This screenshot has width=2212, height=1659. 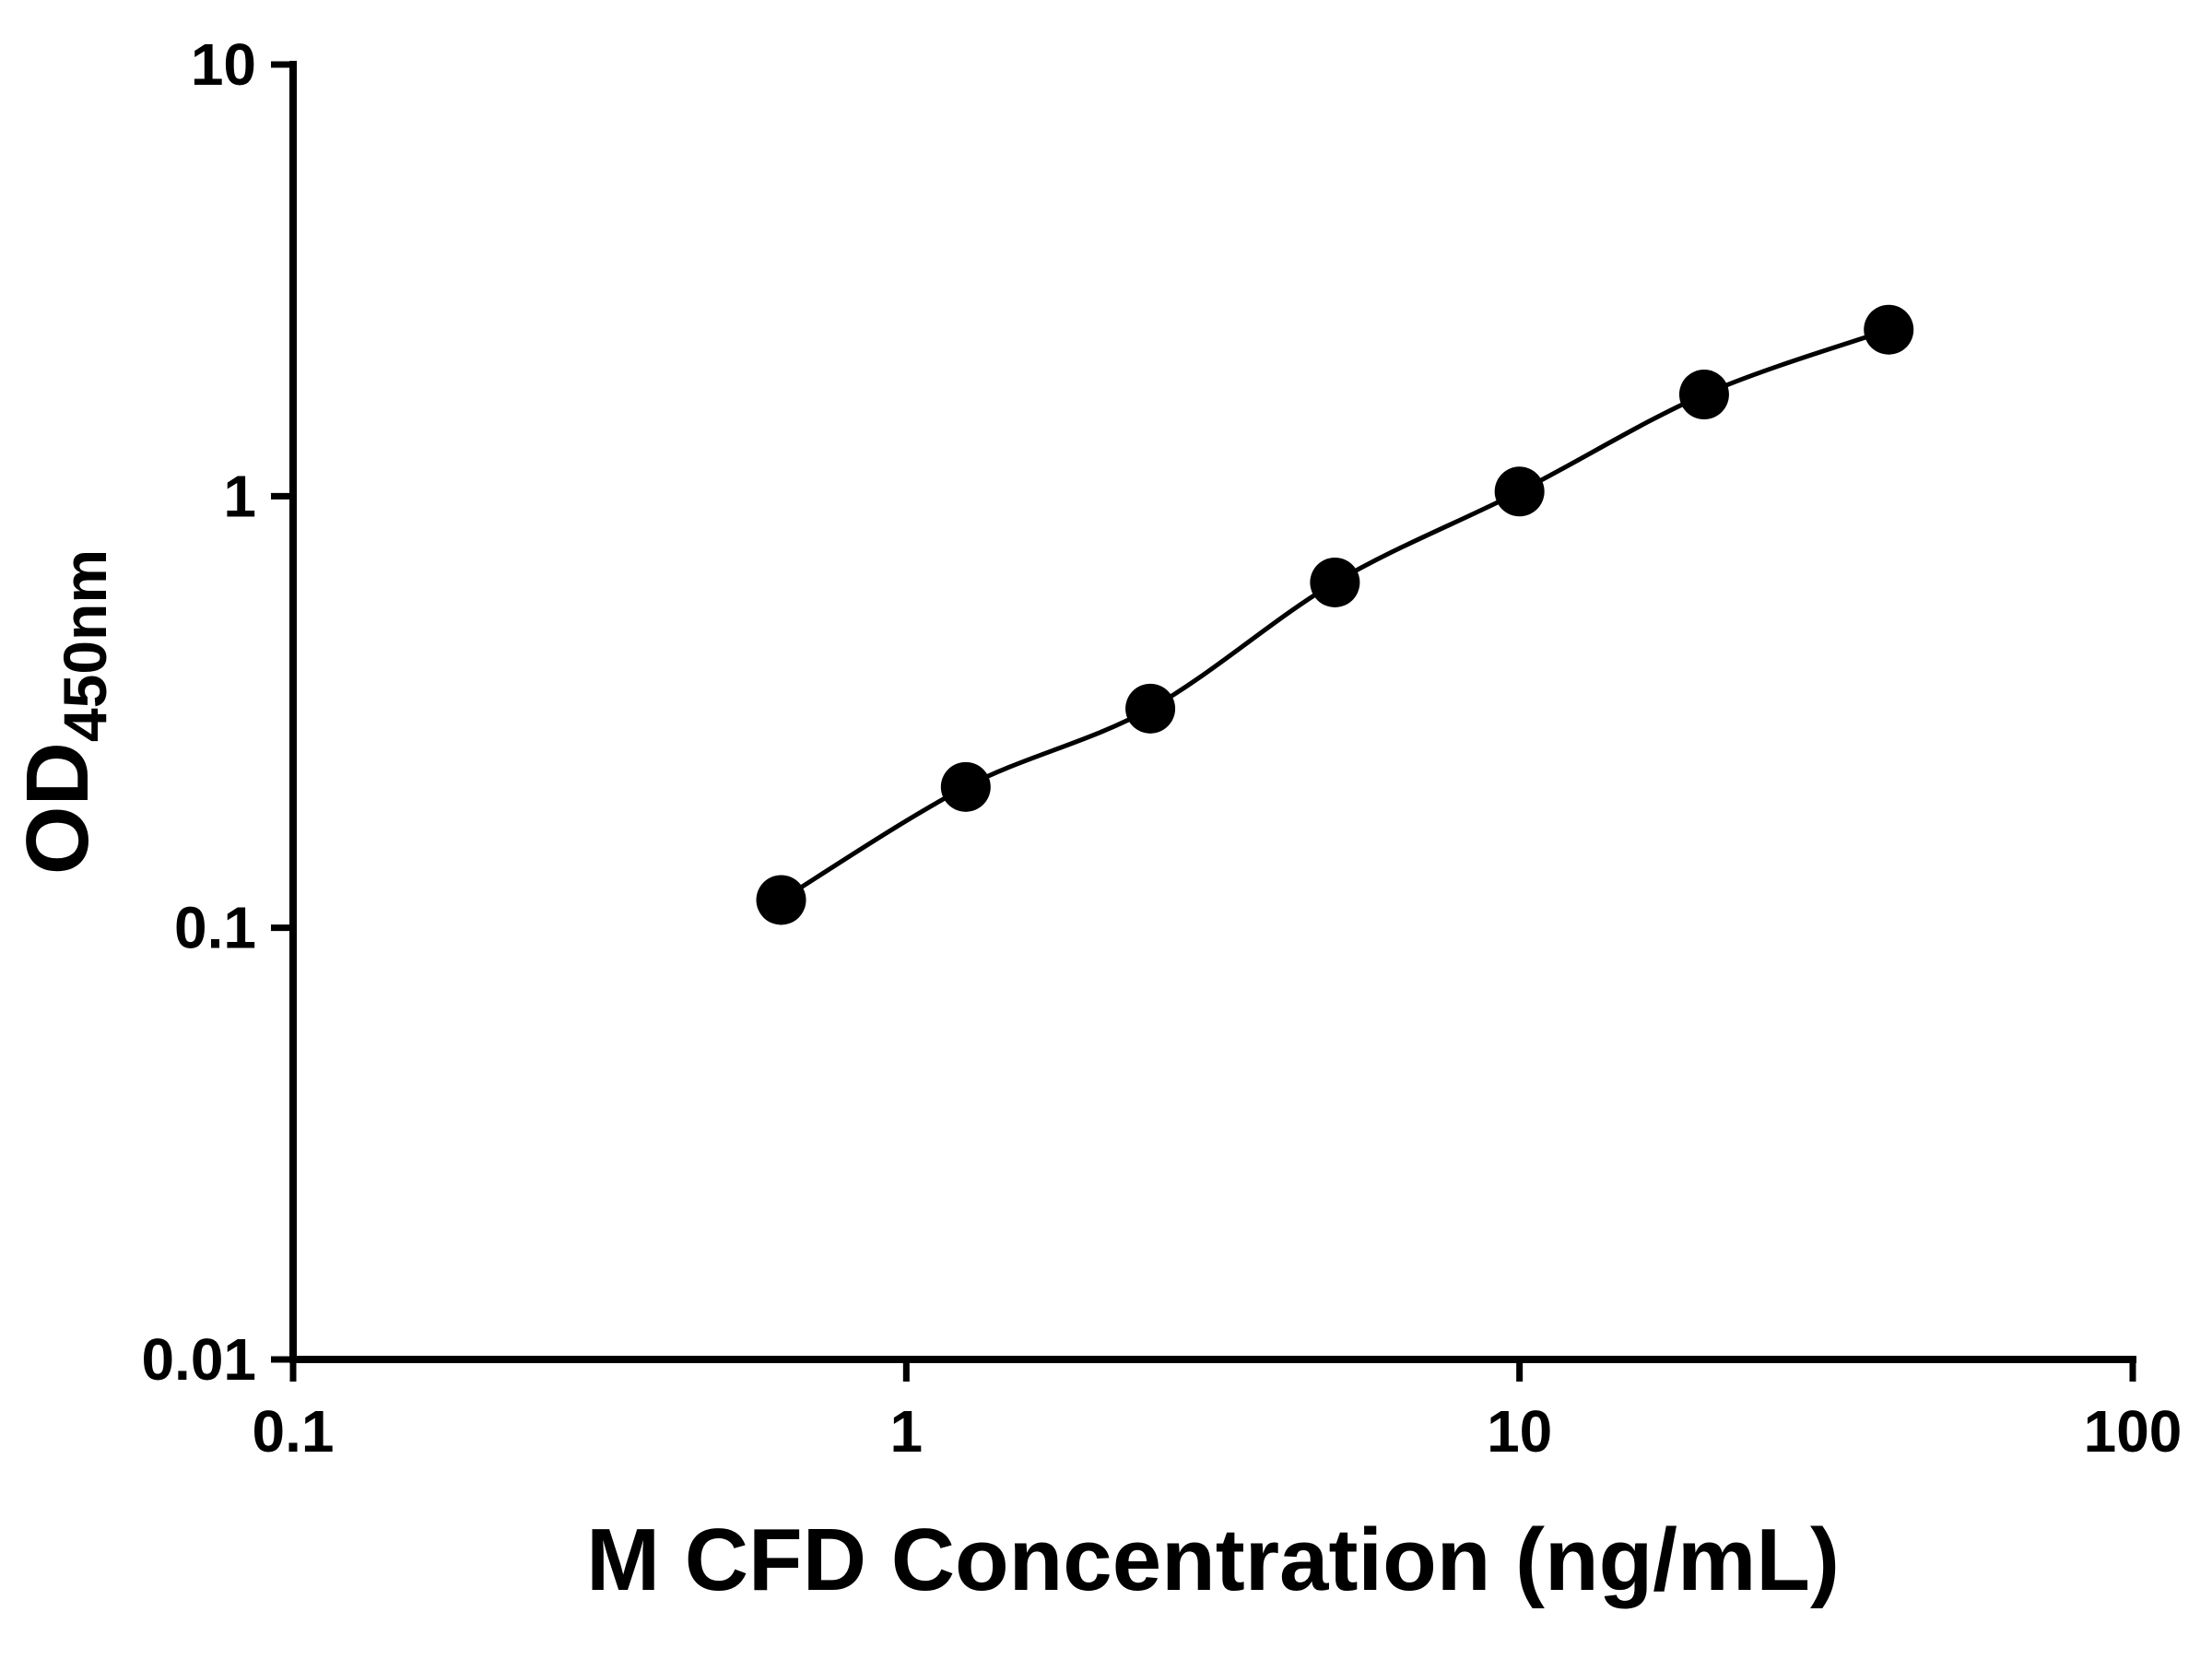 What do you see at coordinates (215, 928) in the screenshot?
I see `y-tick-label: 0.1` at bounding box center [215, 928].